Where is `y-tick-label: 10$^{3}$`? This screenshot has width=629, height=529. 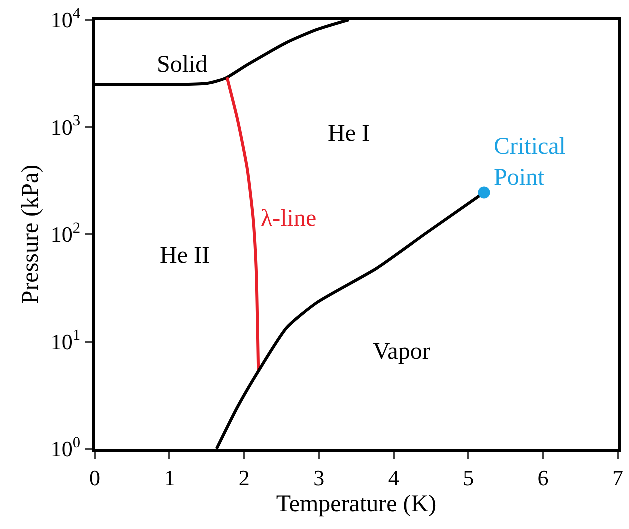
y-tick-label: 10$^{3}$ is located at coordinates (65, 126).